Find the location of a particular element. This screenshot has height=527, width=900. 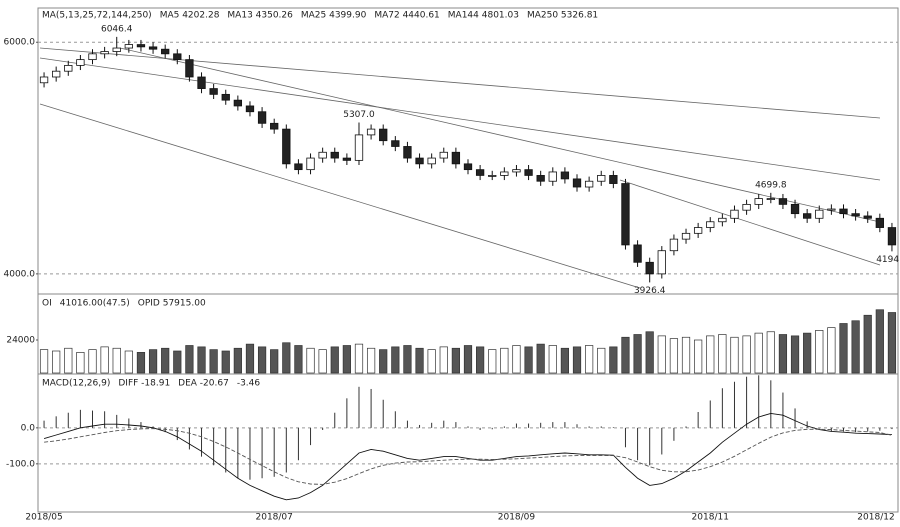

header-text: MA13 4350.26 is located at coordinates (260, 16).